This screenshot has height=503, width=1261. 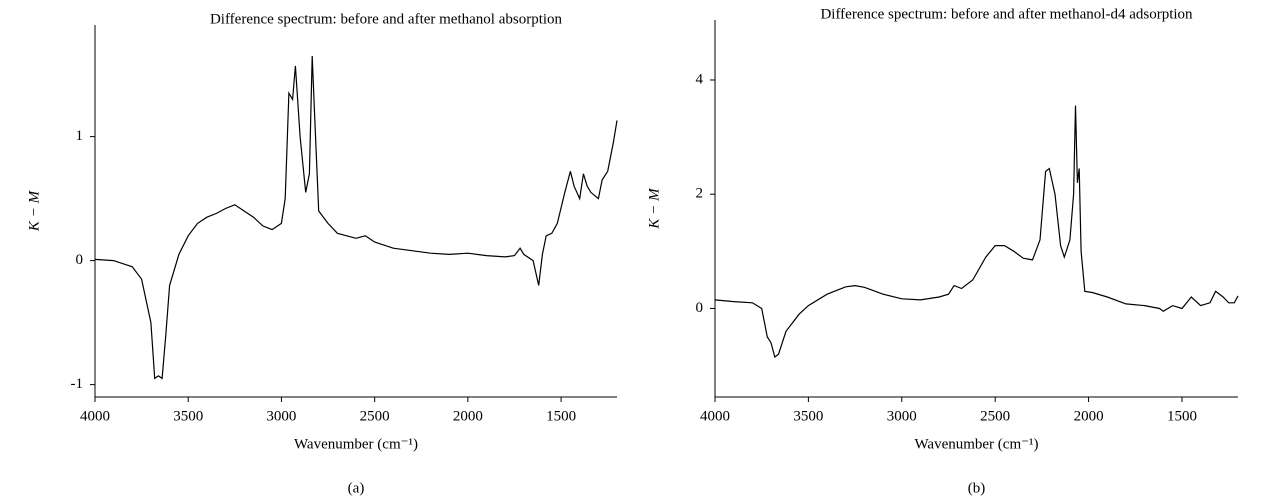 What do you see at coordinates (80, 136) in the screenshot?
I see `y-tick-label: 1` at bounding box center [80, 136].